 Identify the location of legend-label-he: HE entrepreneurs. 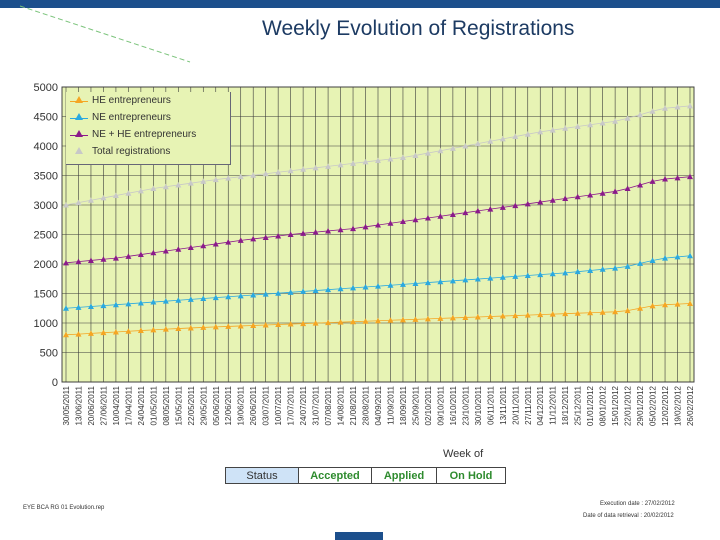
(131, 100).